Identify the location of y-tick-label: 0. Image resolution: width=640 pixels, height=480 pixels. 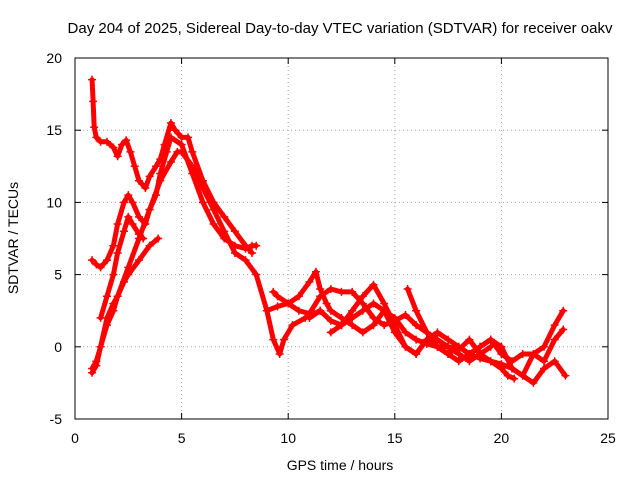
(58, 347).